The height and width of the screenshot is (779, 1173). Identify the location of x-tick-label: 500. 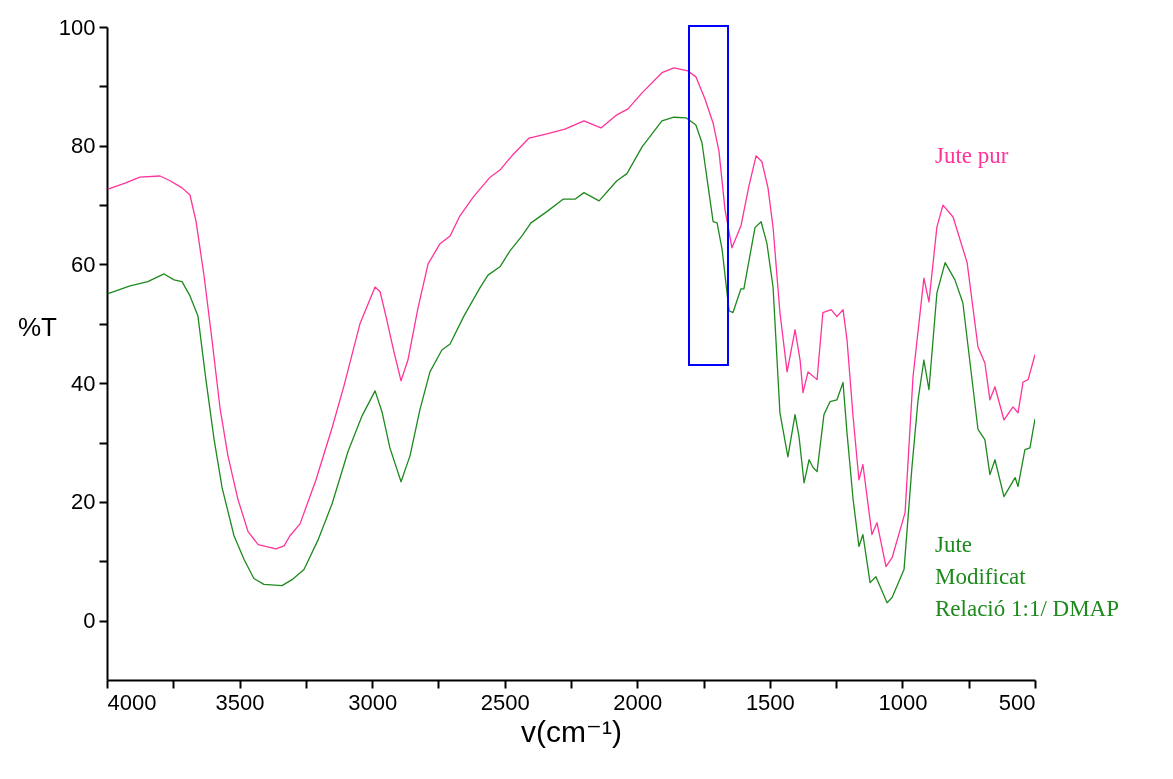
(1017, 702).